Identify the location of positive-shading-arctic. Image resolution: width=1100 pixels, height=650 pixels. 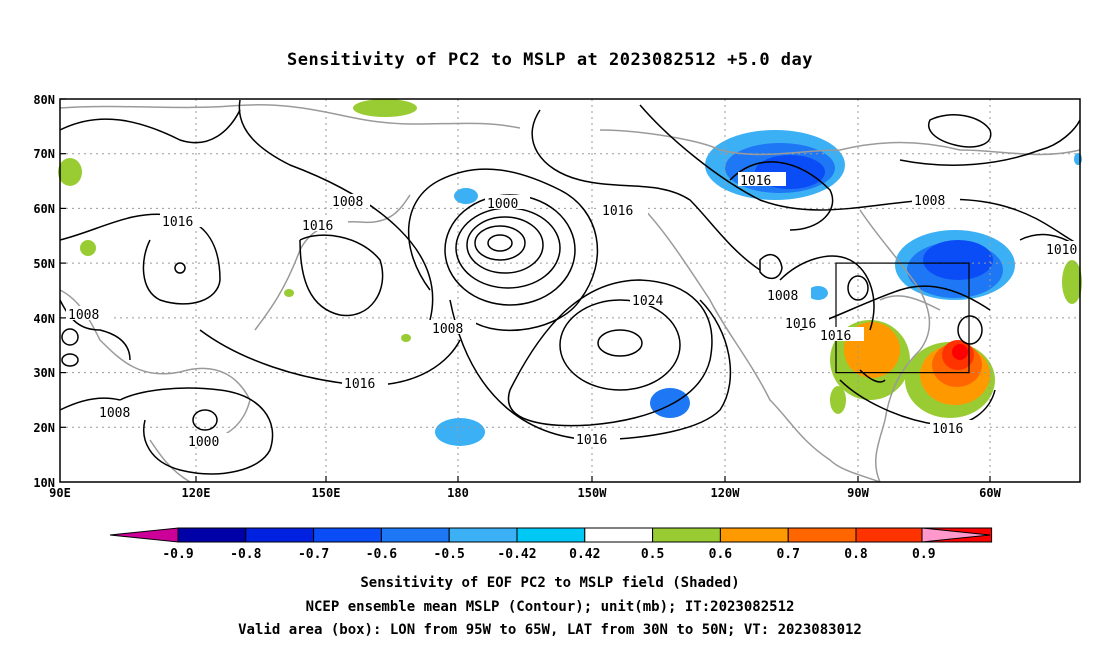
(385, 108).